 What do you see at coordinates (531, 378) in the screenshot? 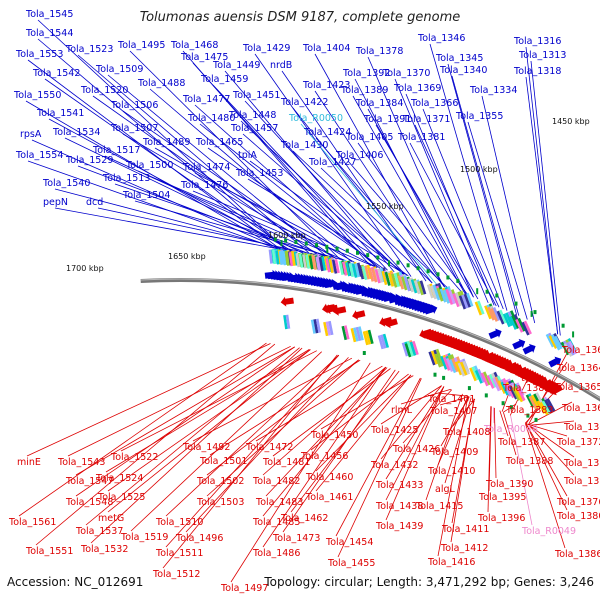
I see `reverse-gene-label: tyrA` at bounding box center [531, 378].